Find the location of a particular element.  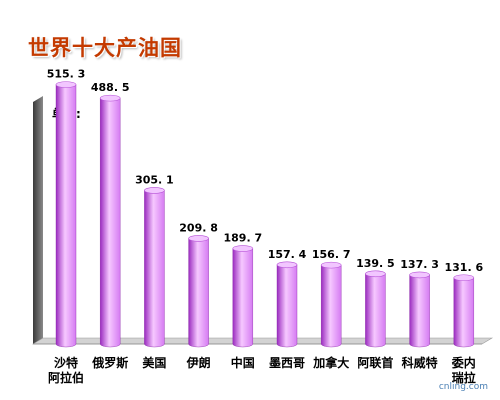

chart-back-wall is located at coordinates (38, 220).